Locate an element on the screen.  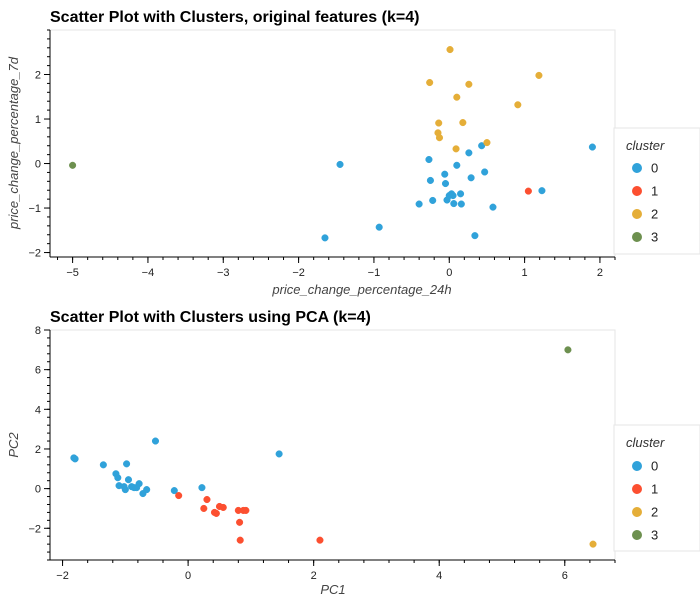
chart2-legend: cluster 0 1 2 3 is located at coordinates (656, 488).